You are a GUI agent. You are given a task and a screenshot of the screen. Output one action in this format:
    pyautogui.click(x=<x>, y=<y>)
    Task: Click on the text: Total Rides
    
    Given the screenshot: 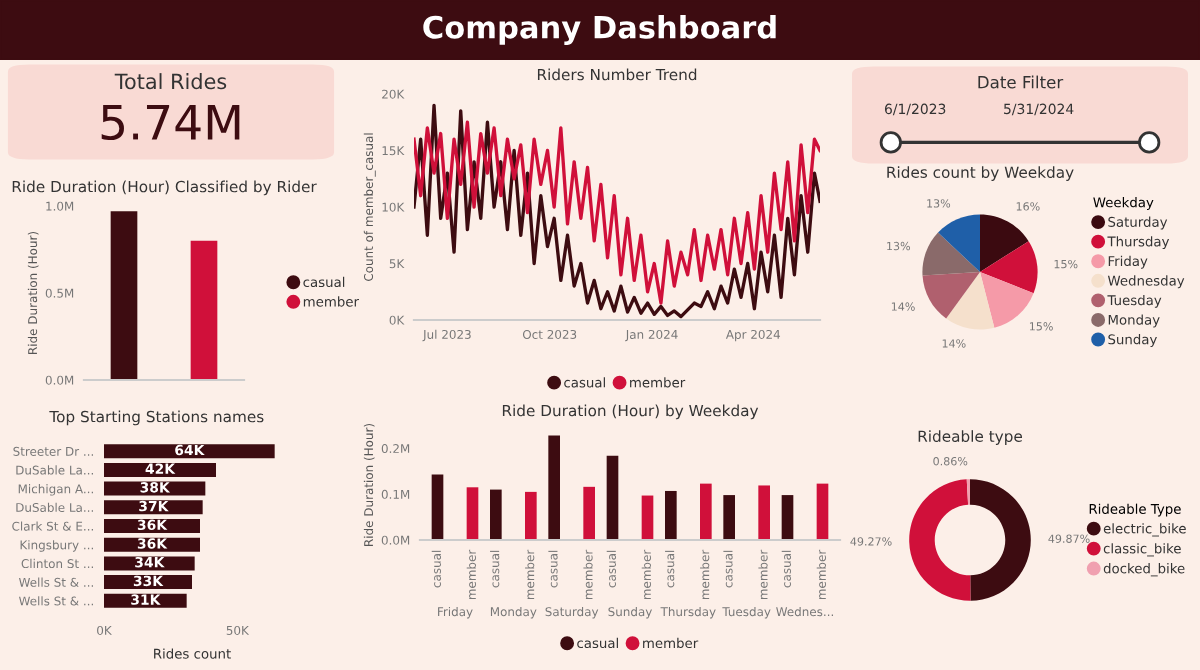 What is the action you would take?
    pyautogui.click(x=170, y=81)
    